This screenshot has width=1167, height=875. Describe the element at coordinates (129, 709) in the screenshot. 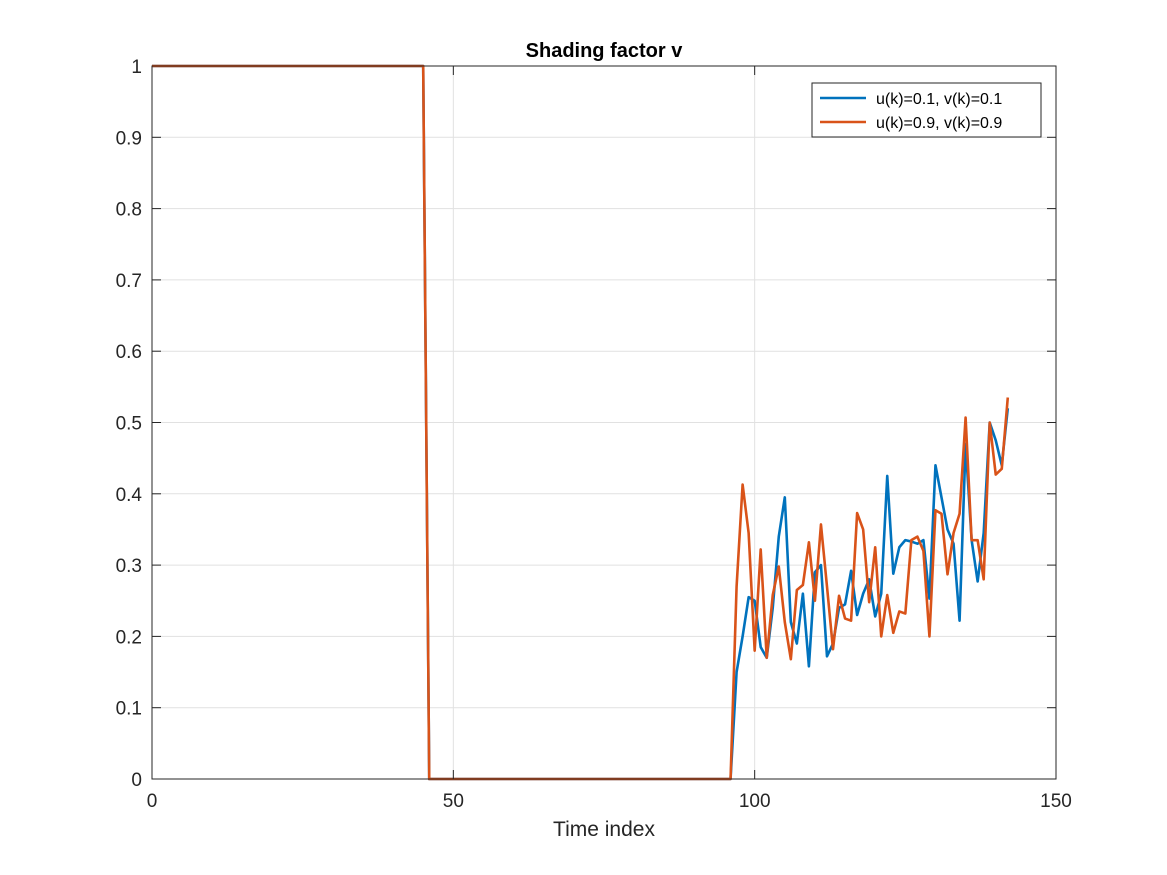

I see `y-tick-label-1: 0.1` at that location.